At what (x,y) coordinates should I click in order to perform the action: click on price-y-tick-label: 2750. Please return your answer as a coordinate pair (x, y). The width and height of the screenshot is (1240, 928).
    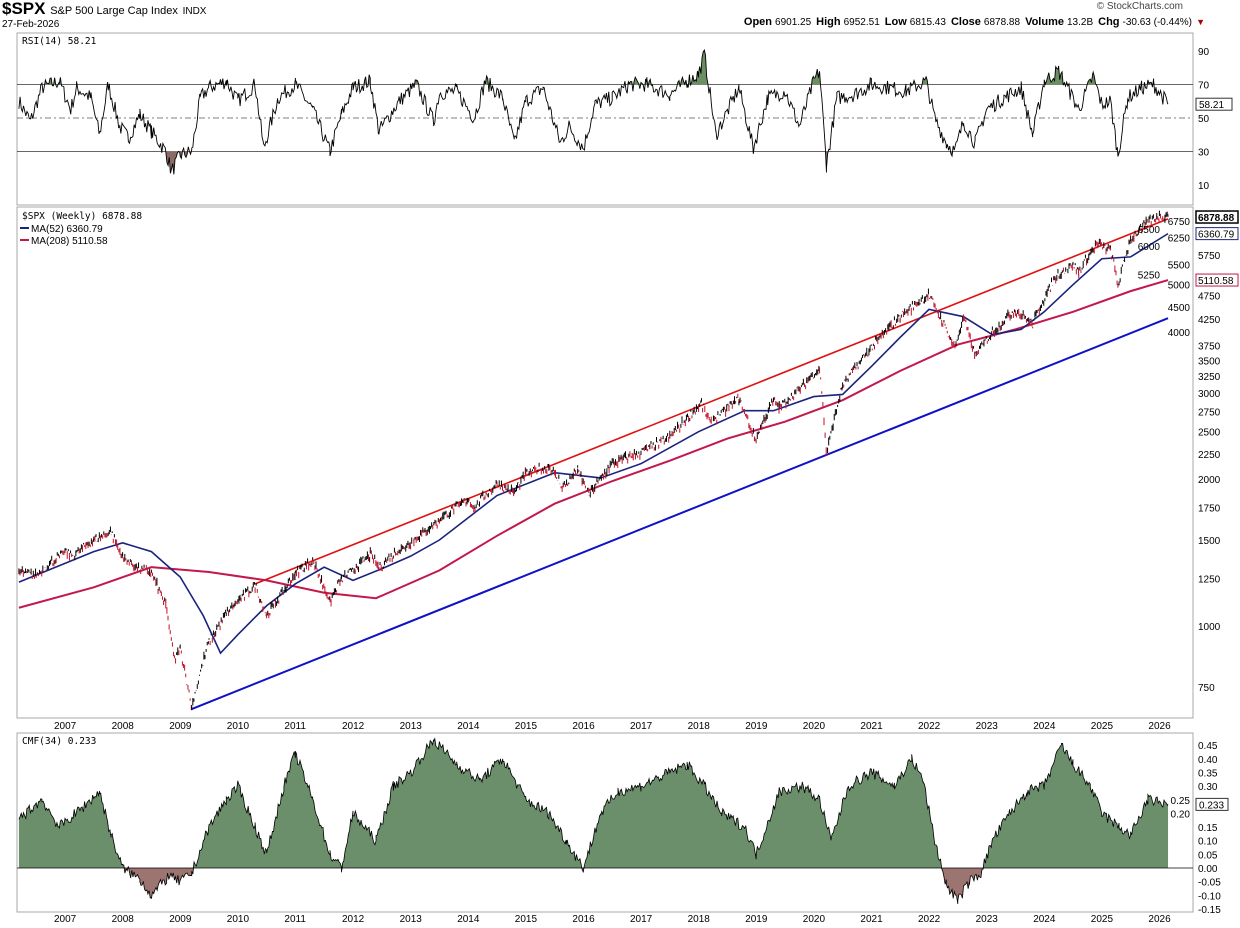
    Looking at the image, I should click on (1209, 412).